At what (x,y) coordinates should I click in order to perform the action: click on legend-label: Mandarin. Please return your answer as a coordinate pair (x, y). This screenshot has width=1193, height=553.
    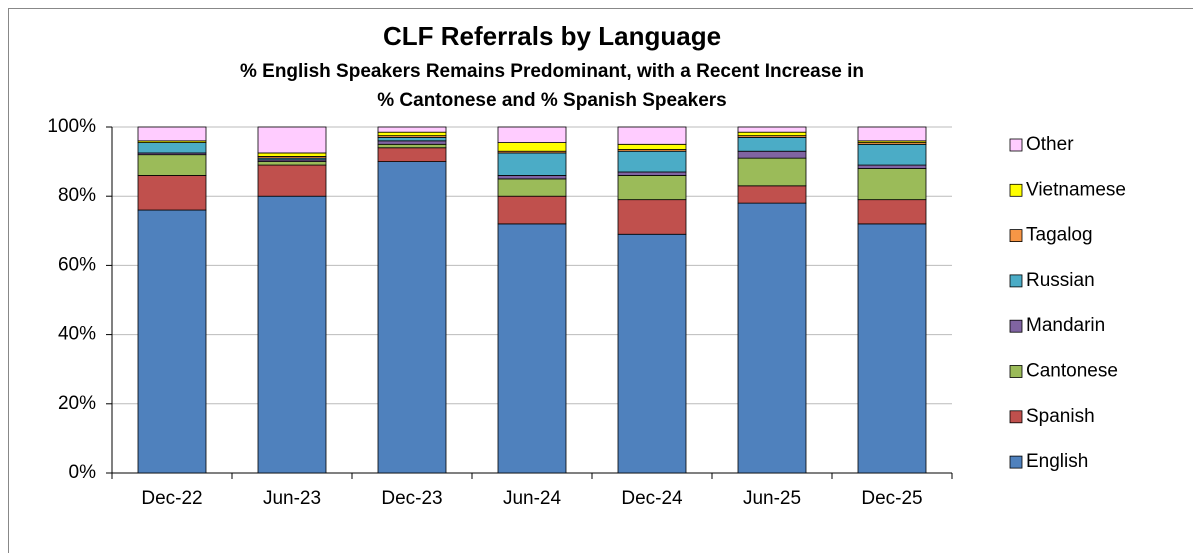
    Looking at the image, I should click on (1065, 325).